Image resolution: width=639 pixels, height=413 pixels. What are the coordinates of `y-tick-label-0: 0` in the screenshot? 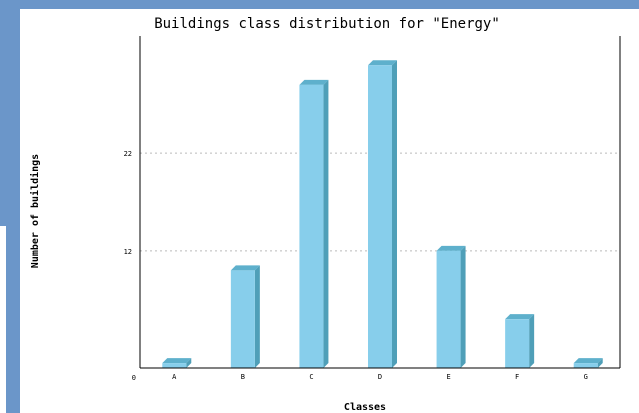 It's located at (134, 378).